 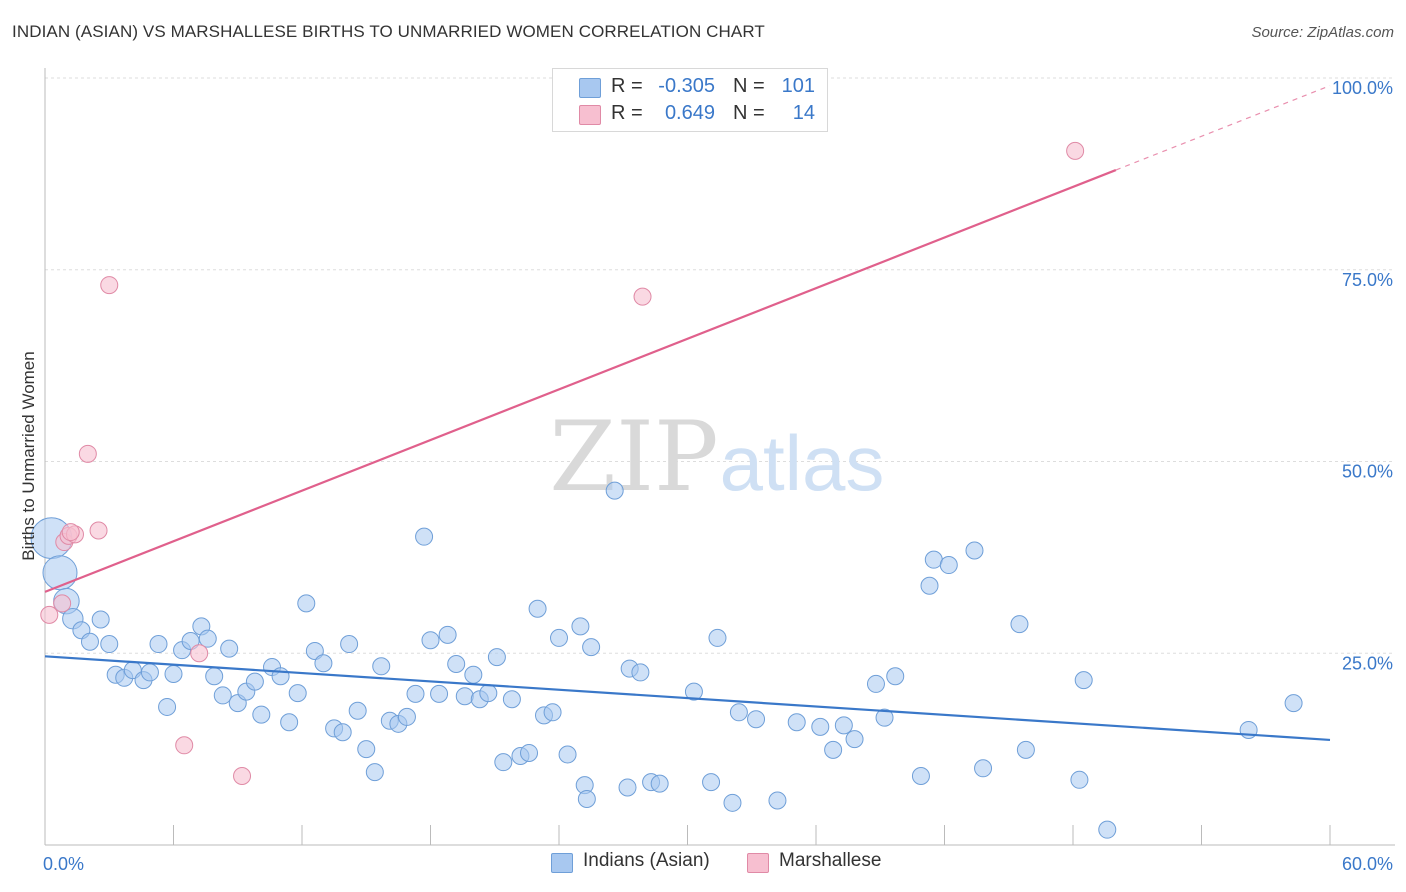 What do you see at coordinates (749, 86) in the screenshot?
I see `legend-n-label: N =` at bounding box center [749, 86].